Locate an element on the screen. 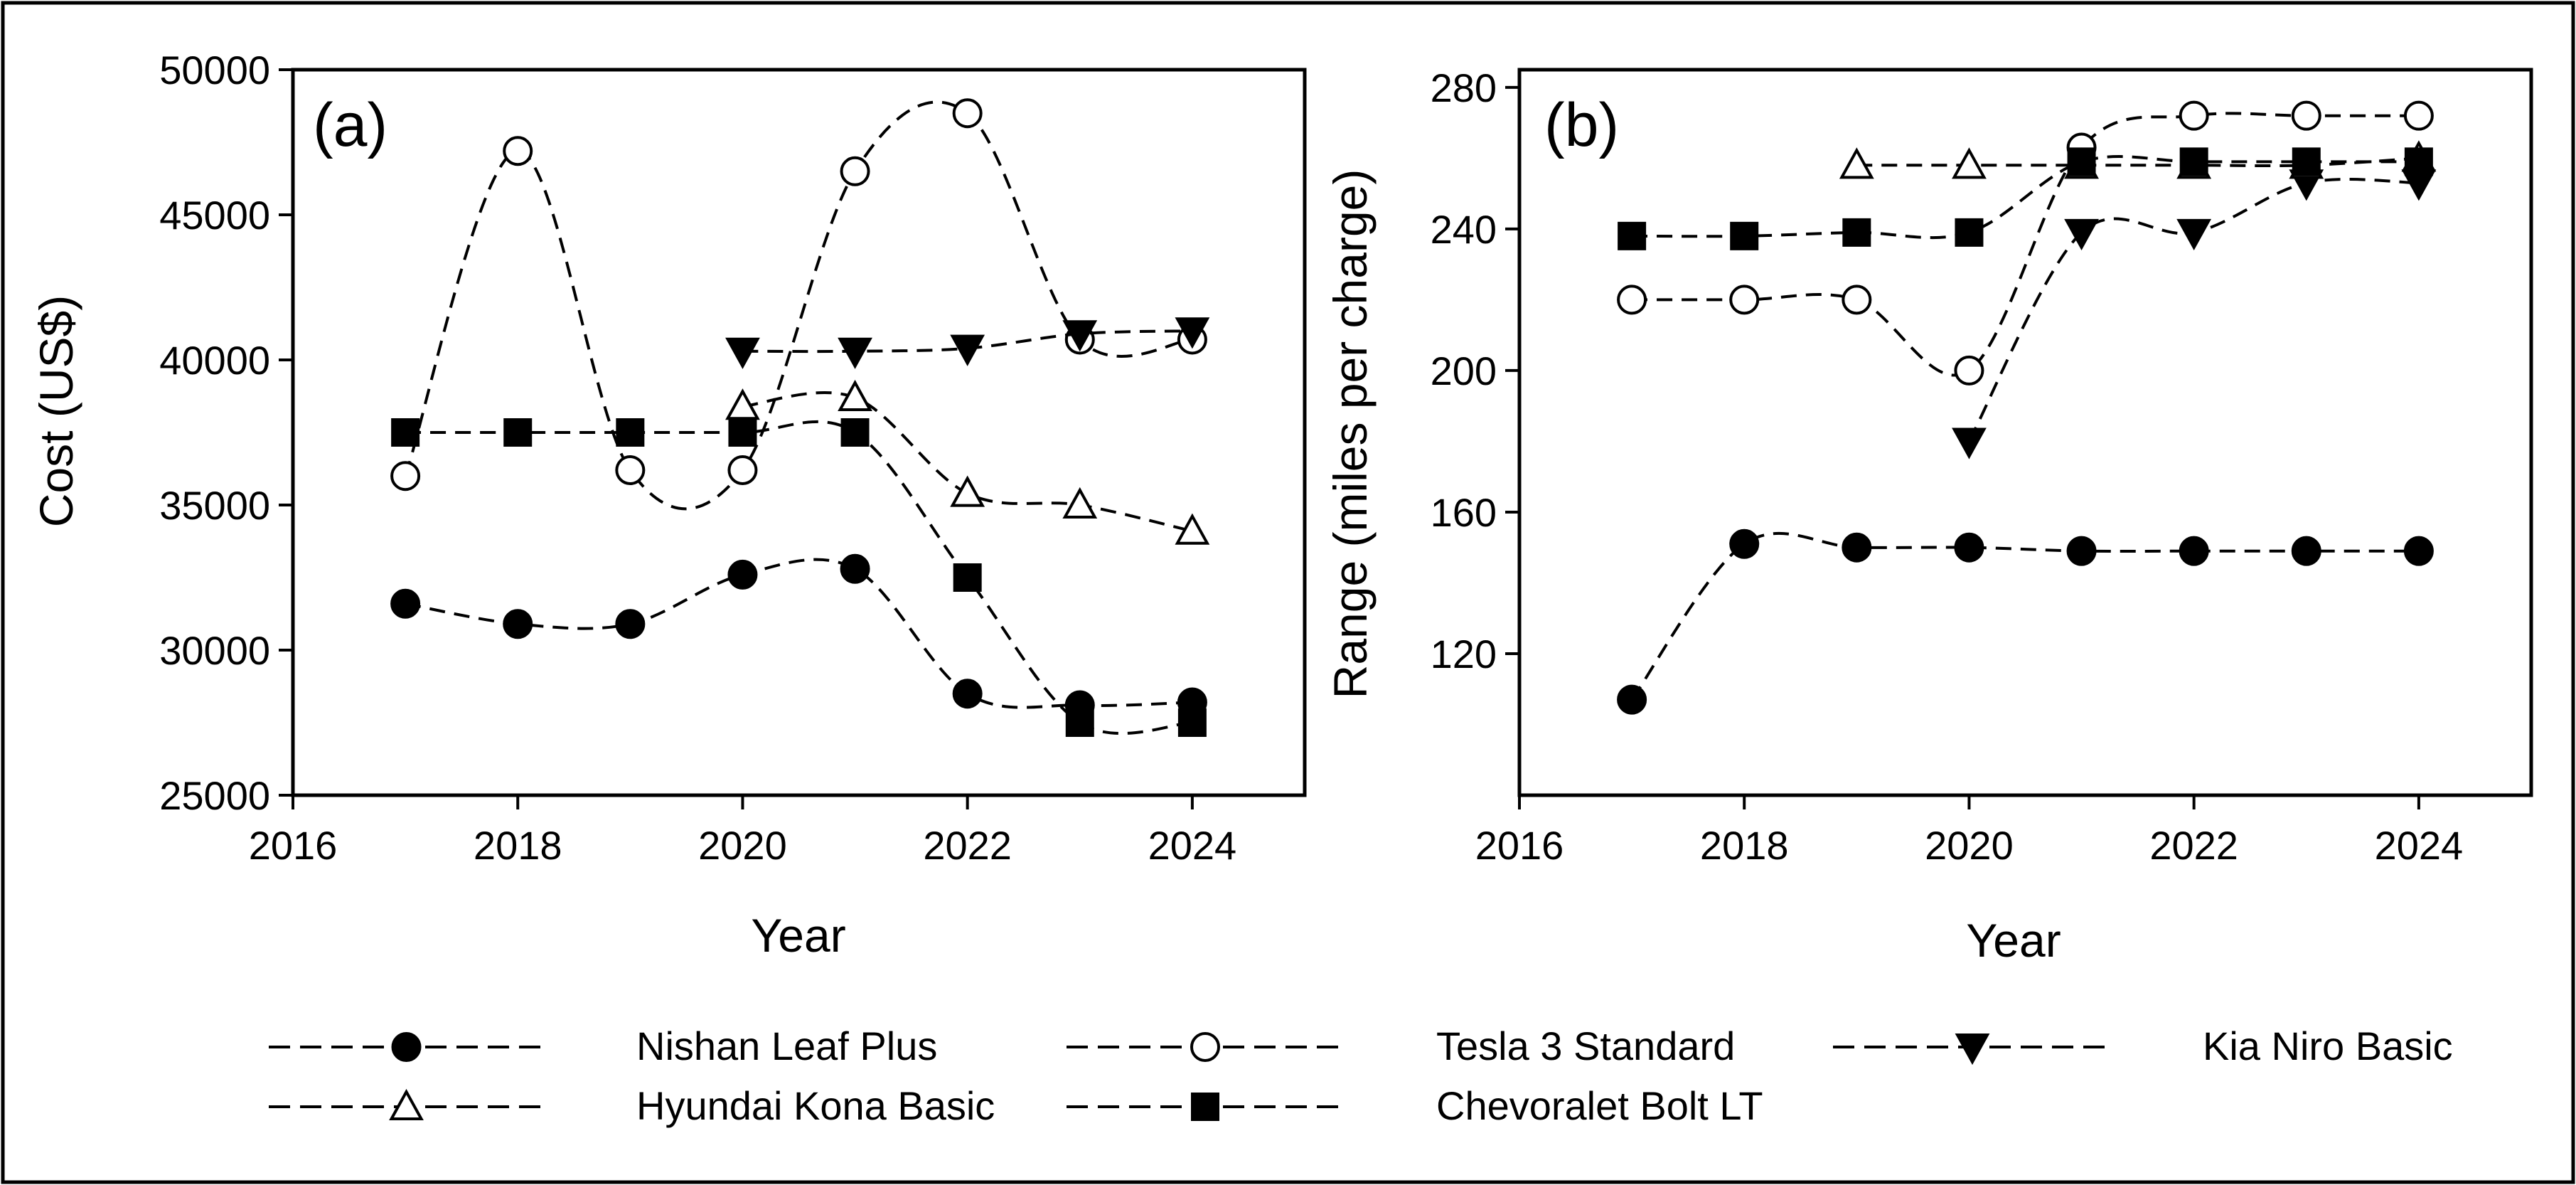 Image resolution: width=2576 pixels, height=1185 pixels. legend-sample-chevoralet-bolt-lt is located at coordinates (1205, 1107).